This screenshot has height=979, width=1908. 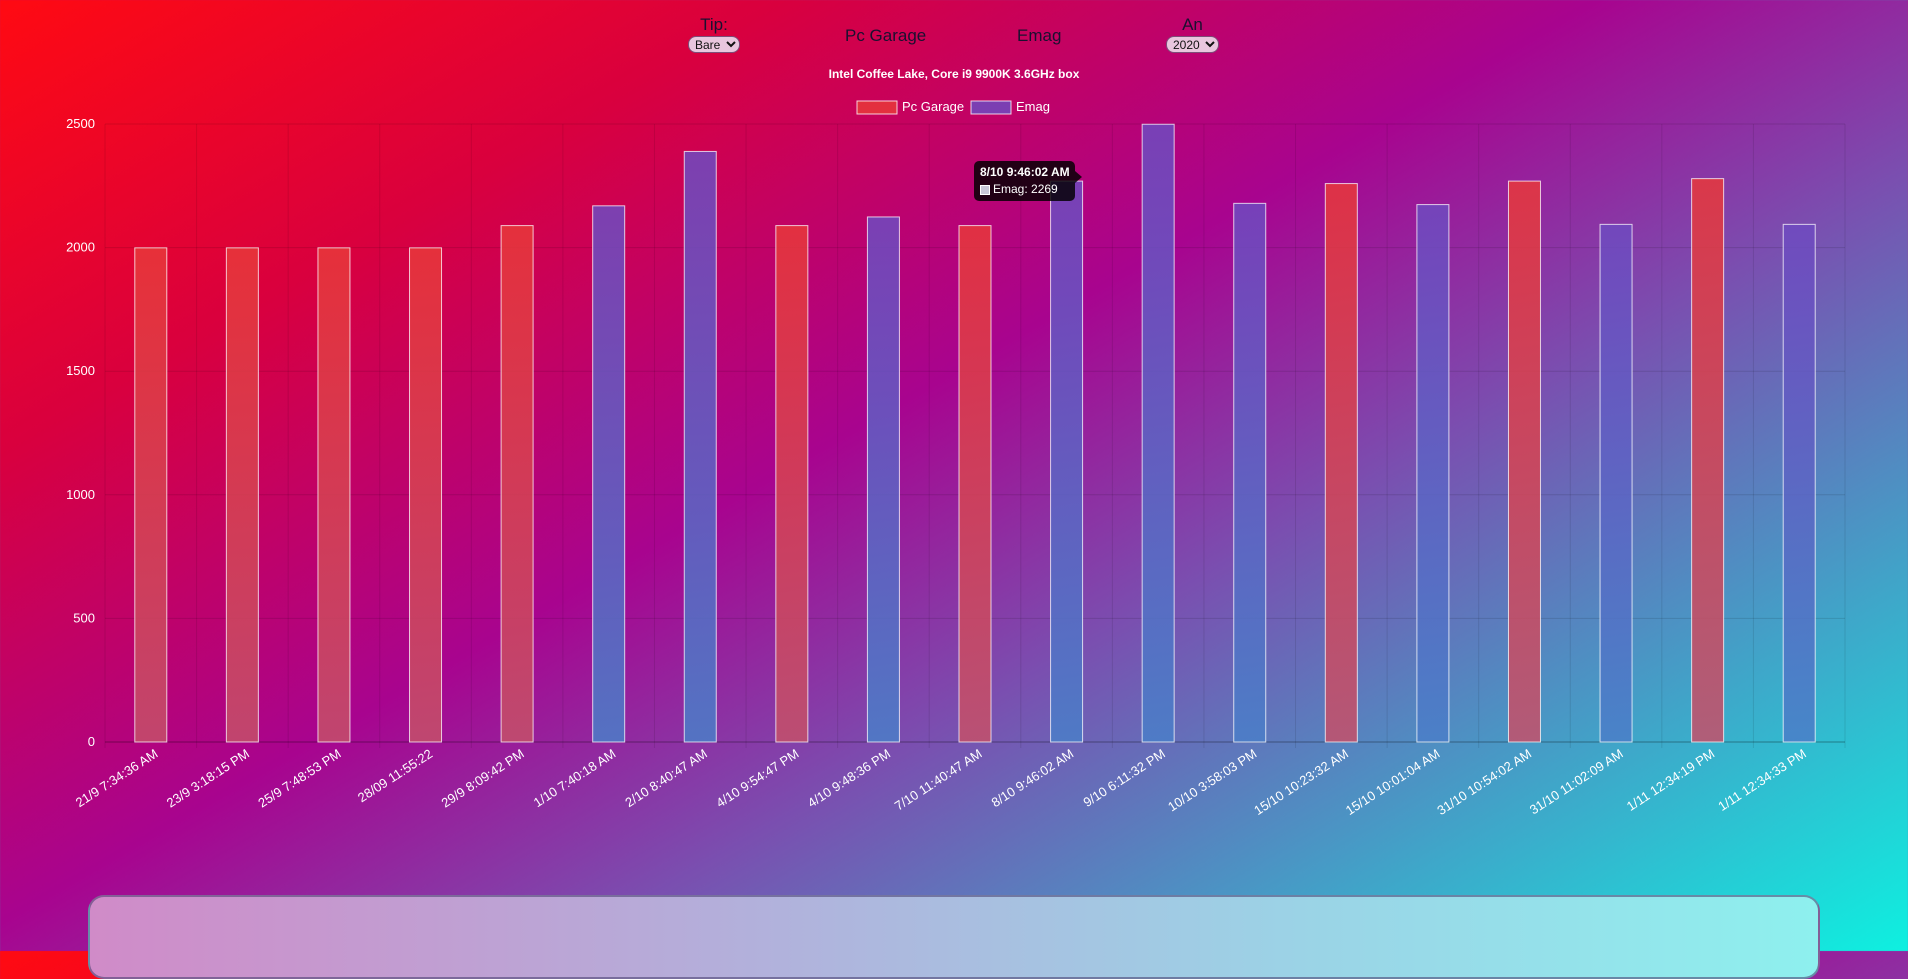 I want to click on x-tick-label: 9/10 6:11:32 PM, so click(x=1123, y=778).